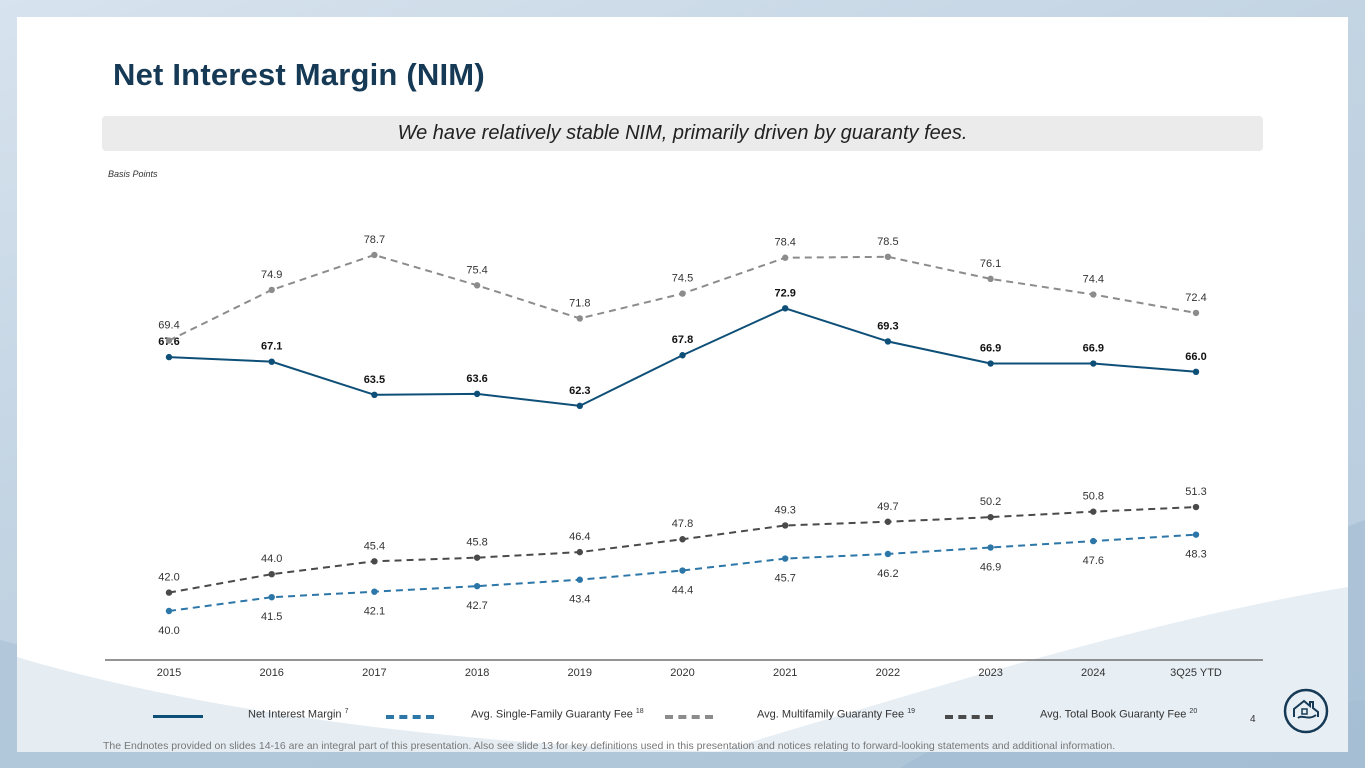  Describe the element at coordinates (476, 270) in the screenshot. I see `data-label-multifamily: 75.4` at that location.